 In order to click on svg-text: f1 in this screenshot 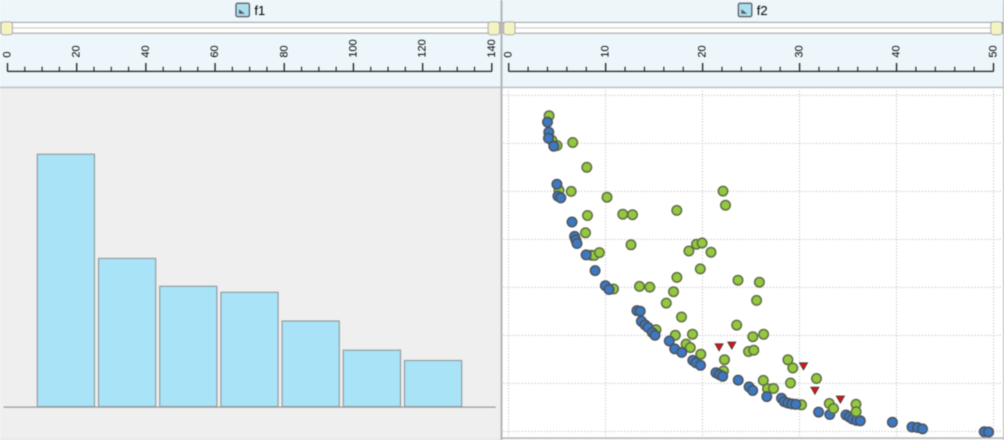, I will do `click(259, 10)`.